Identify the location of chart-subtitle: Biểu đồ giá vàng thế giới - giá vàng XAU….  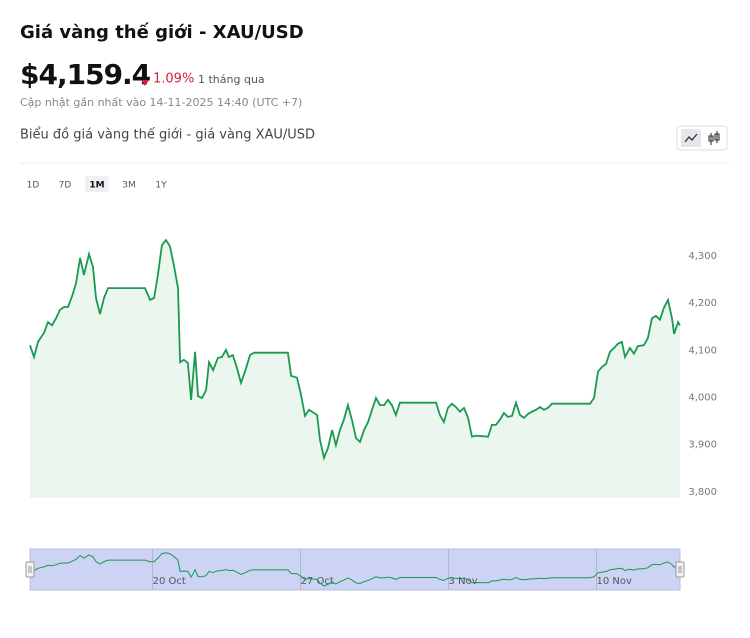
(167, 135).